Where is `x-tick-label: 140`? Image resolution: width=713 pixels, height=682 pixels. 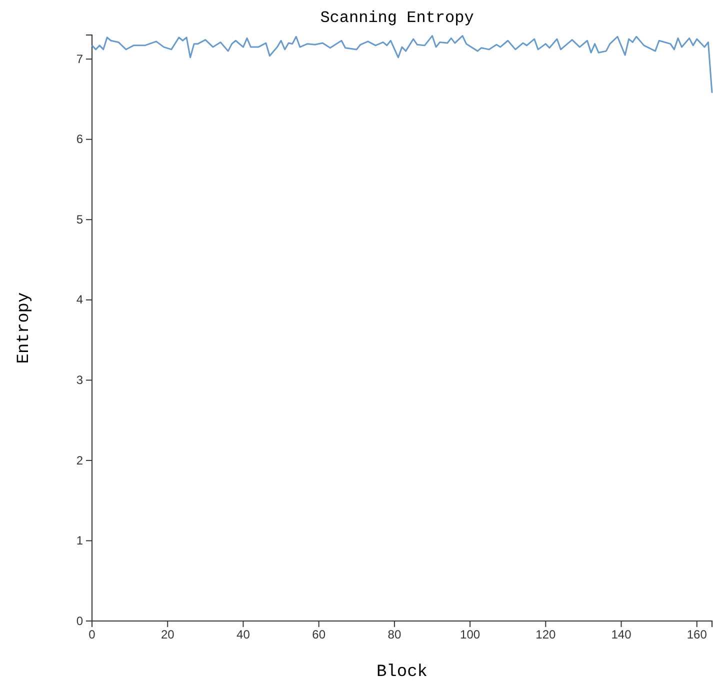
x-tick-label: 140 is located at coordinates (621, 635).